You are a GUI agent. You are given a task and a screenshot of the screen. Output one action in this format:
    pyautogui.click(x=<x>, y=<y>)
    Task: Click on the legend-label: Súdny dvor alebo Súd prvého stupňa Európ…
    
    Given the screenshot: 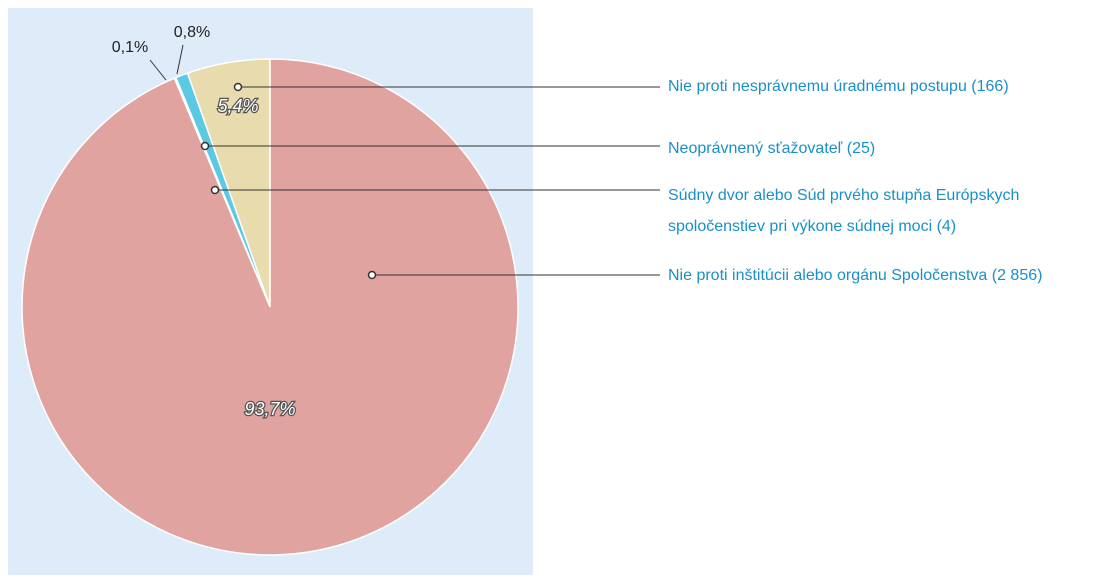 What is the action you would take?
    pyautogui.click(x=844, y=211)
    